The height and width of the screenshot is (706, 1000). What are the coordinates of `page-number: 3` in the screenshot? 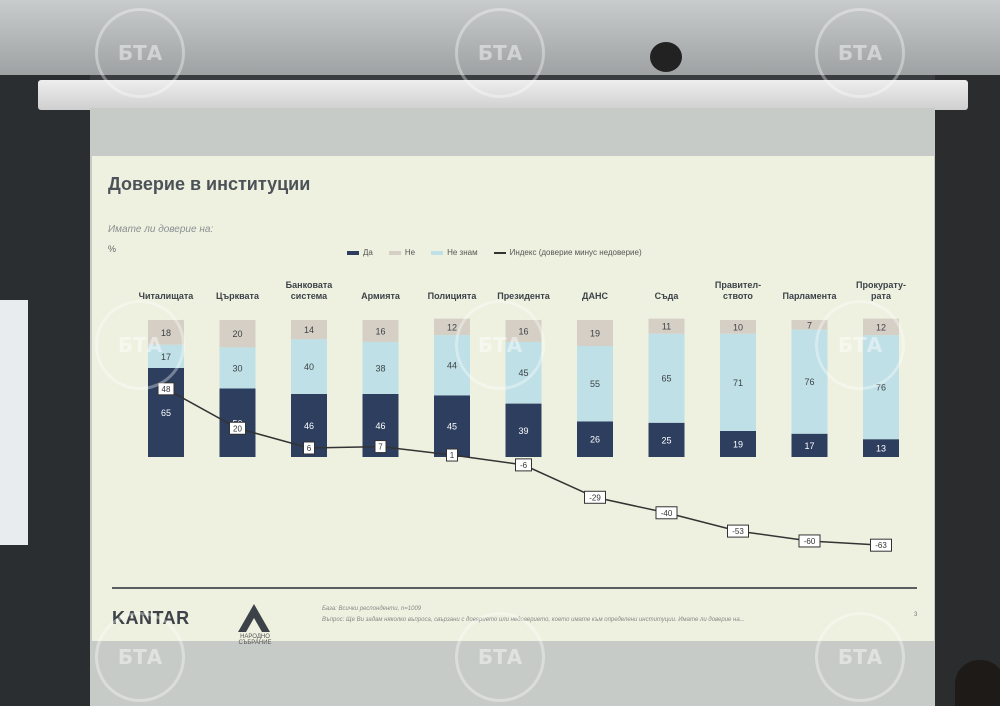 It's located at (916, 615).